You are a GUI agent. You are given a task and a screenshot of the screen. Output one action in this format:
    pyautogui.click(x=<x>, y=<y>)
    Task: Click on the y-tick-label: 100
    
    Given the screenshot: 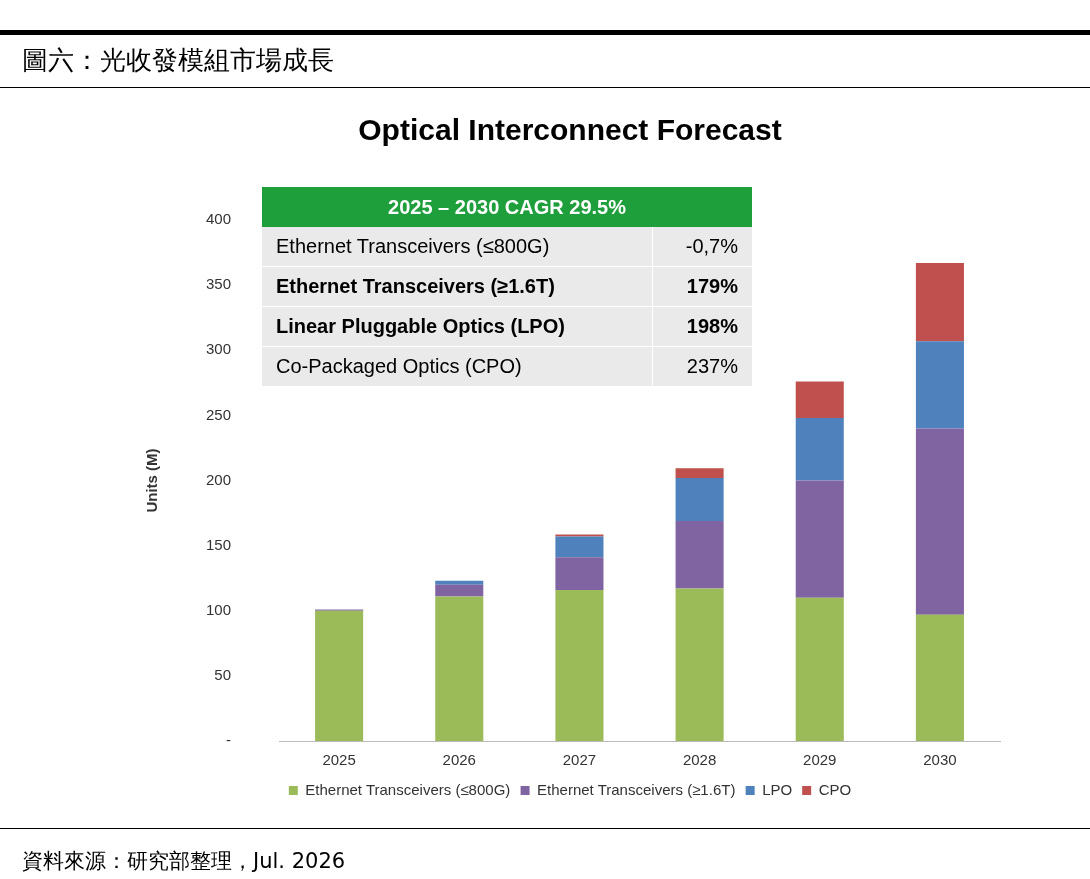 What is the action you would take?
    pyautogui.click(x=219, y=609)
    